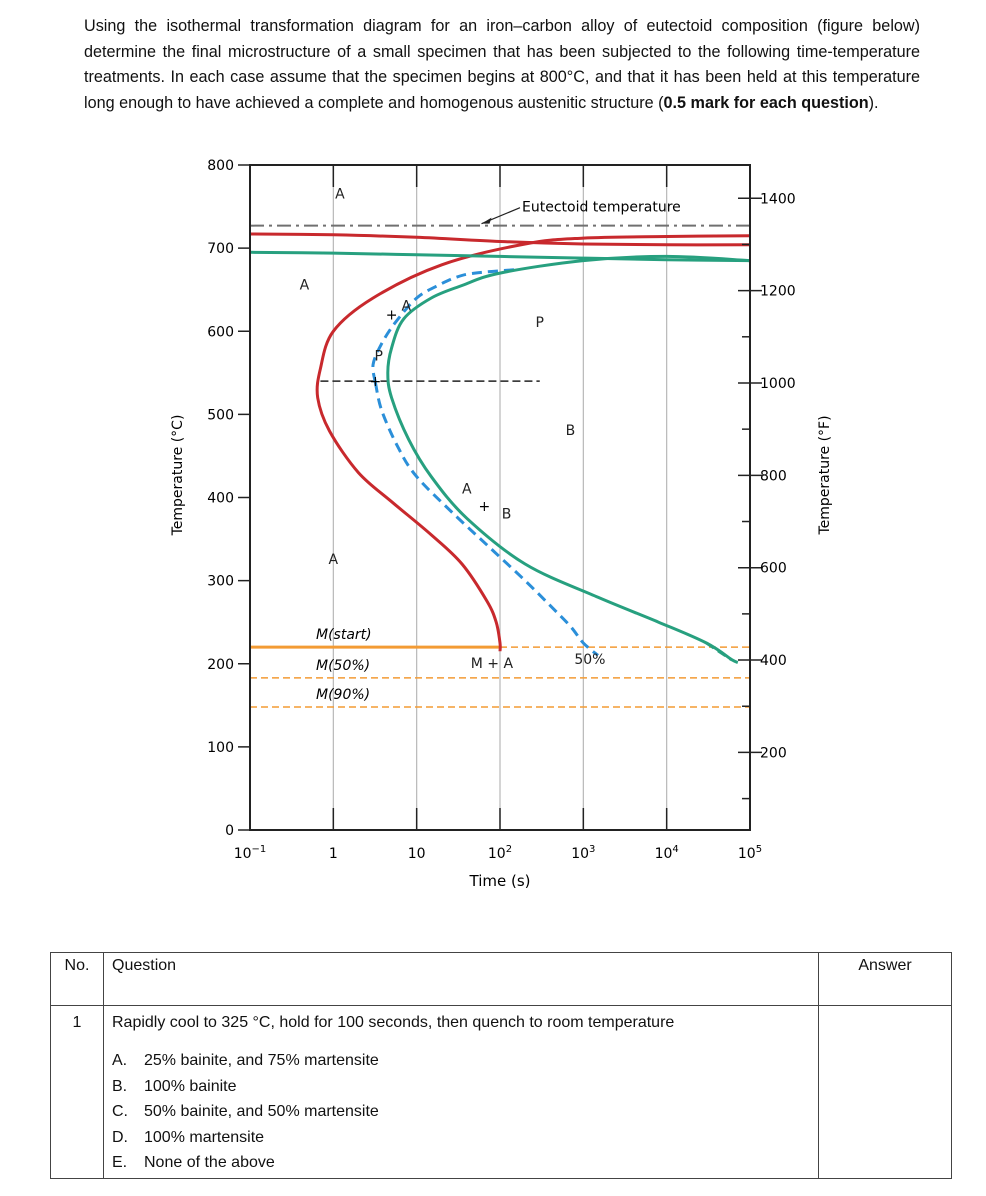 The height and width of the screenshot is (1196, 986). Describe the element at coordinates (778, 292) in the screenshot. I see `y-tick-label-right: 1200` at that location.